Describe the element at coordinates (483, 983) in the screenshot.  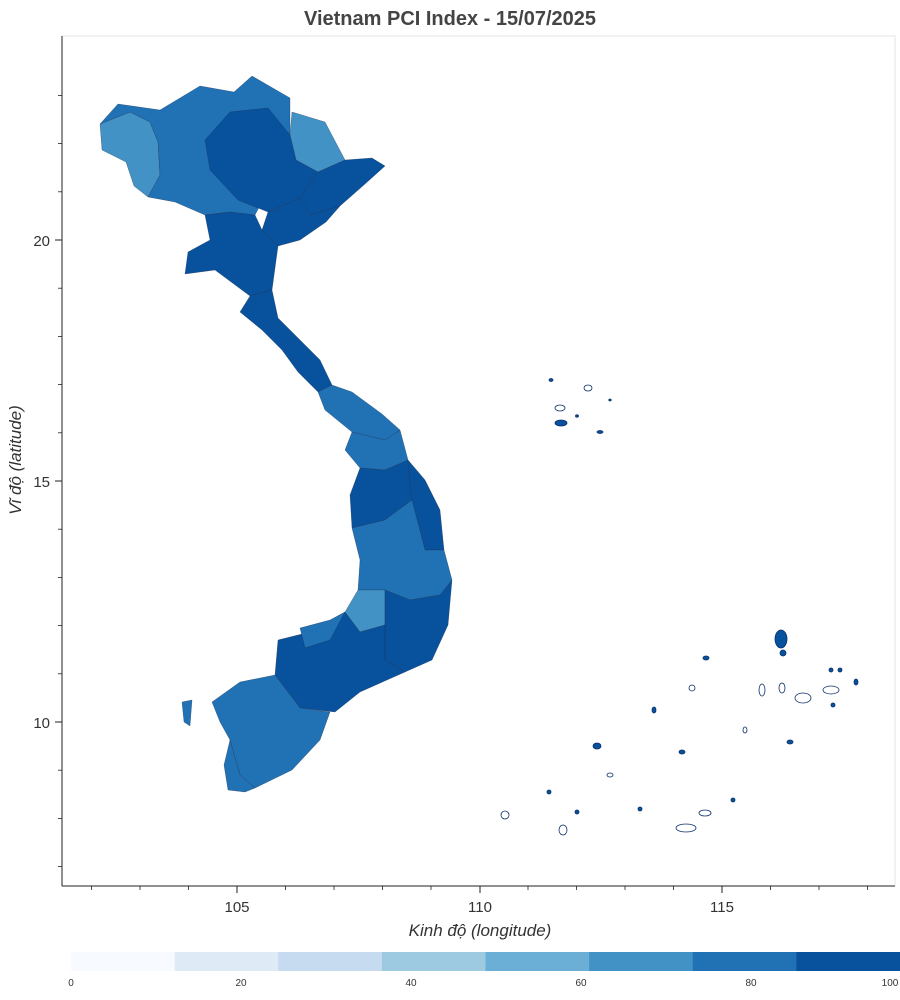
I see `colorbar-ticks: 0 20 40 60 80 100` at that location.